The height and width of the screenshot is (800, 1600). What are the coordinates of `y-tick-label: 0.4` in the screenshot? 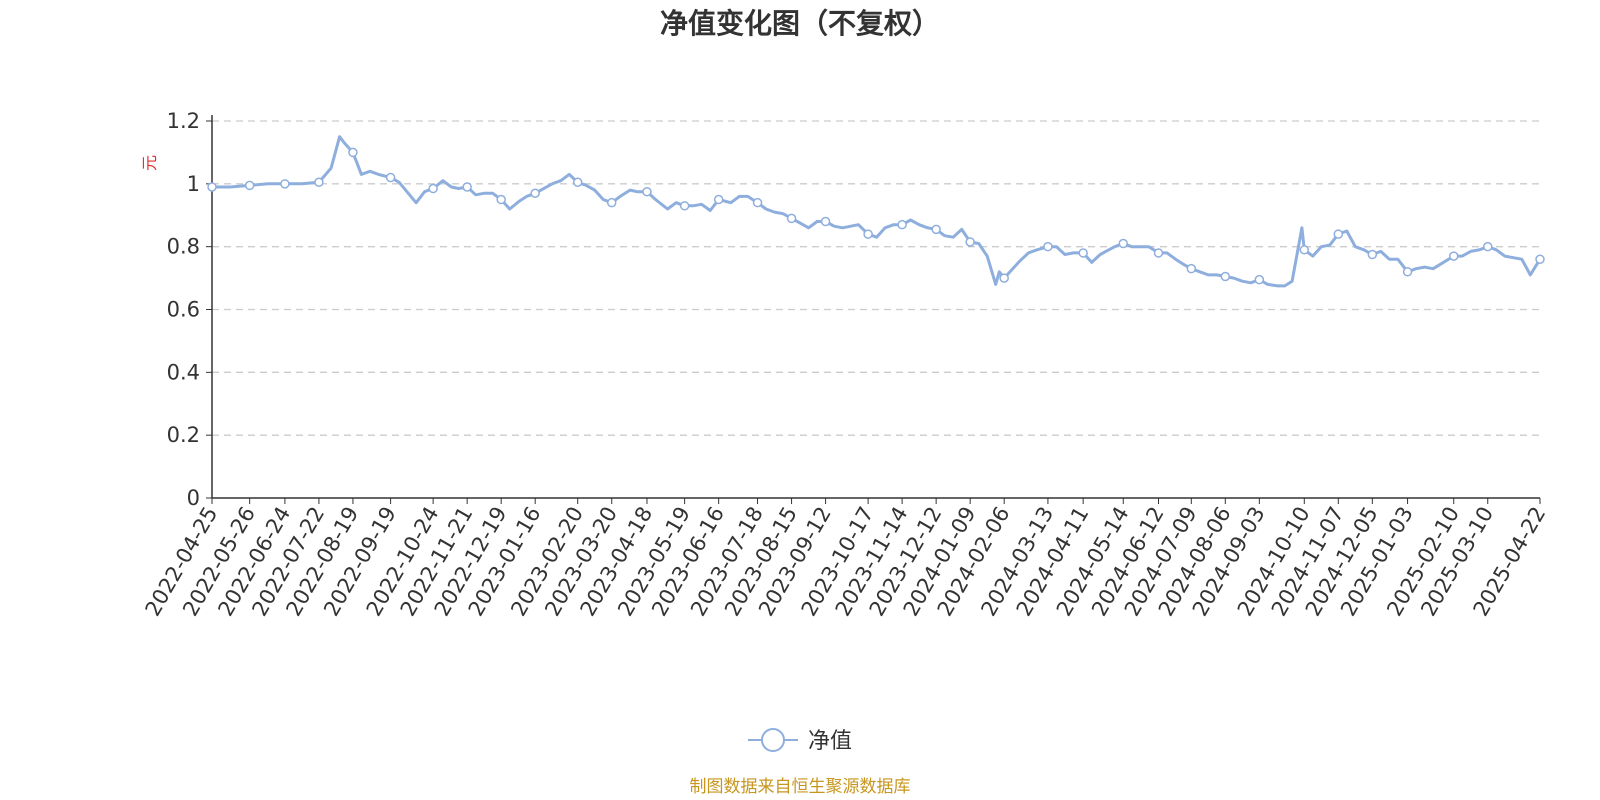 It's located at (183, 372).